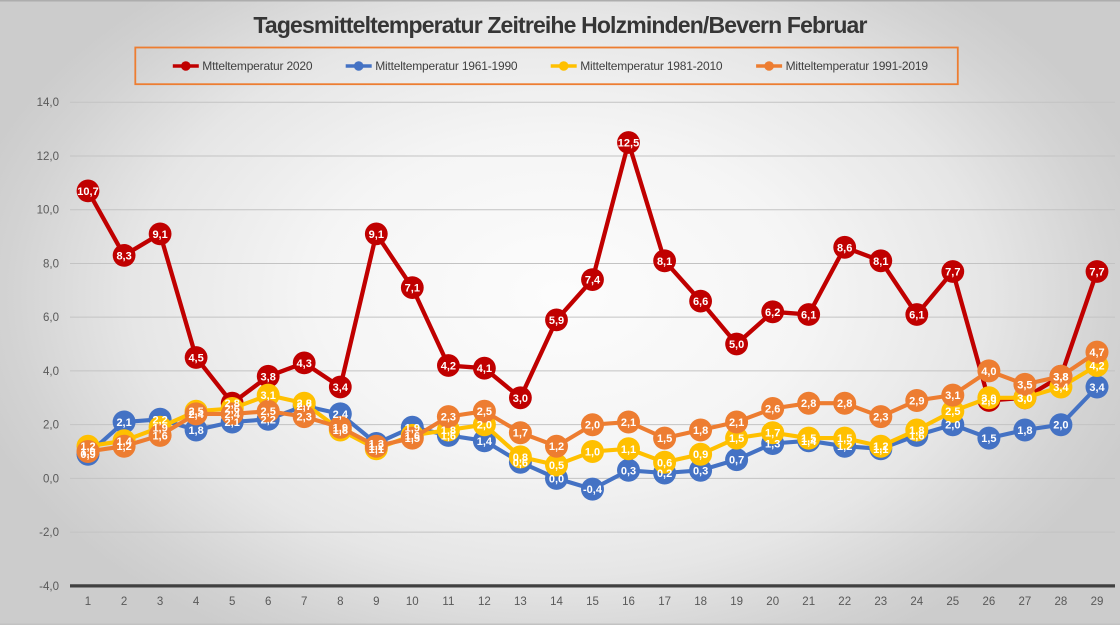 The width and height of the screenshot is (1120, 630). What do you see at coordinates (520, 463) in the screenshot?
I see `svg-text: 0,6` at bounding box center [520, 463].